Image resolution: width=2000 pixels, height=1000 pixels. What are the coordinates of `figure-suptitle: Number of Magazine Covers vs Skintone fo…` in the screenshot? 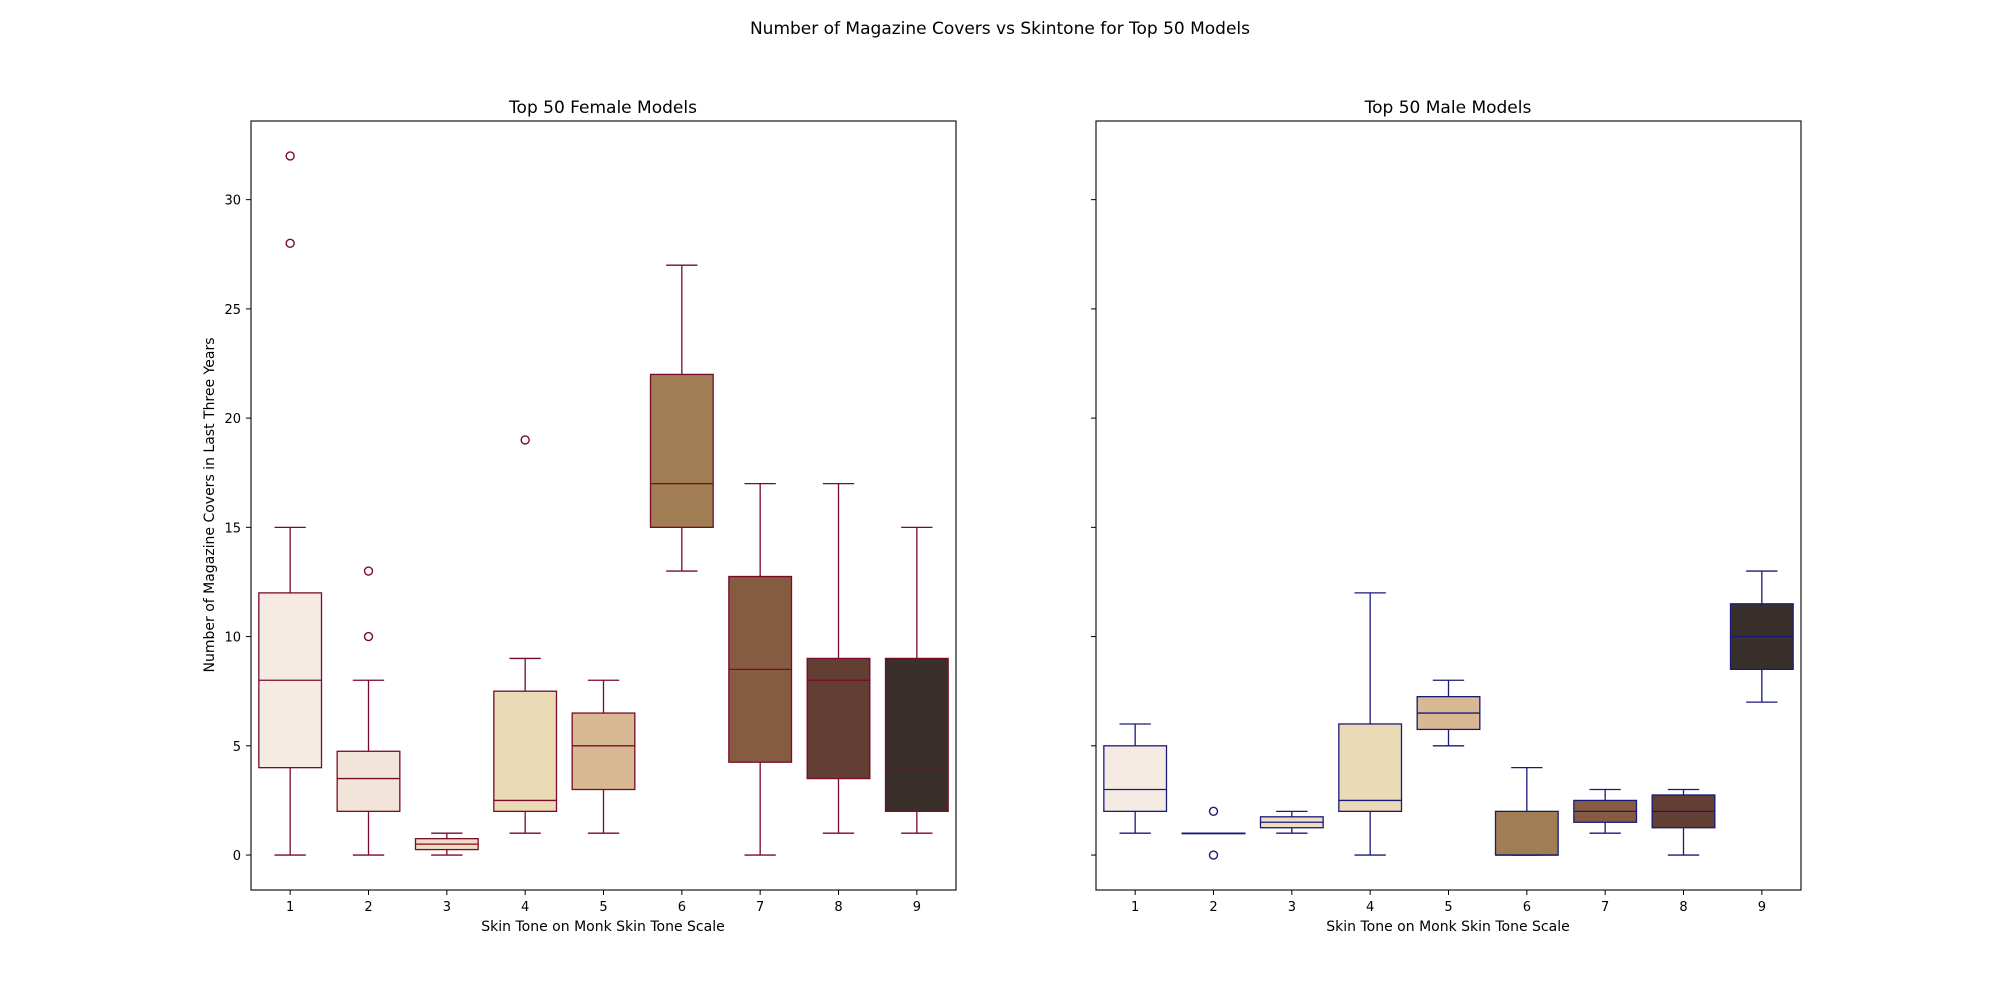 It's located at (1000, 29).